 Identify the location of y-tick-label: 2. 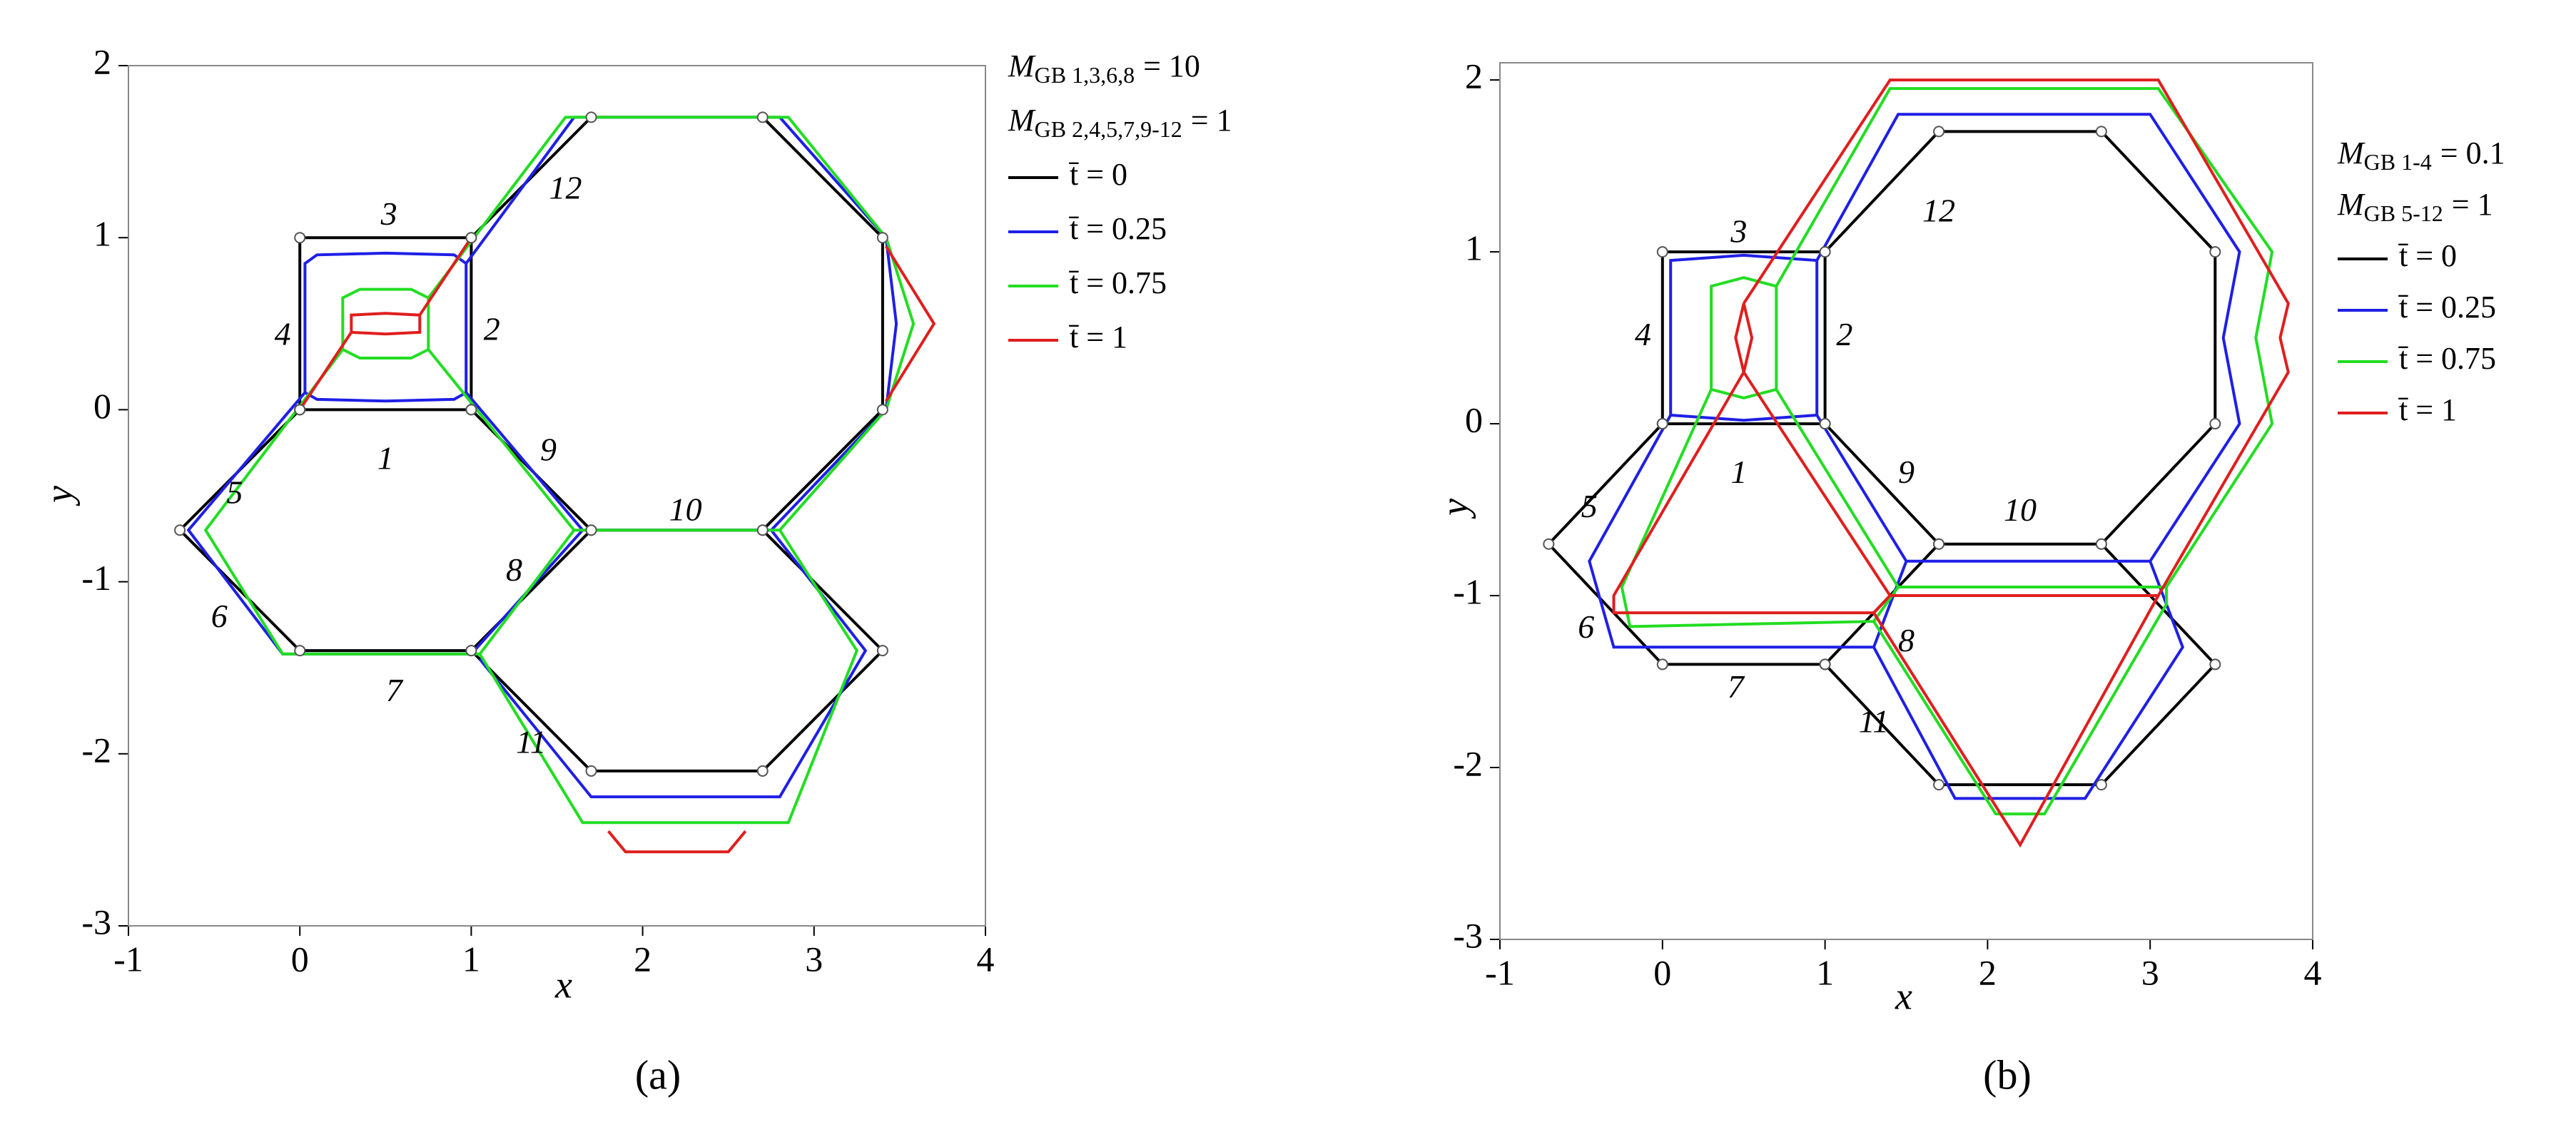
(1474, 76).